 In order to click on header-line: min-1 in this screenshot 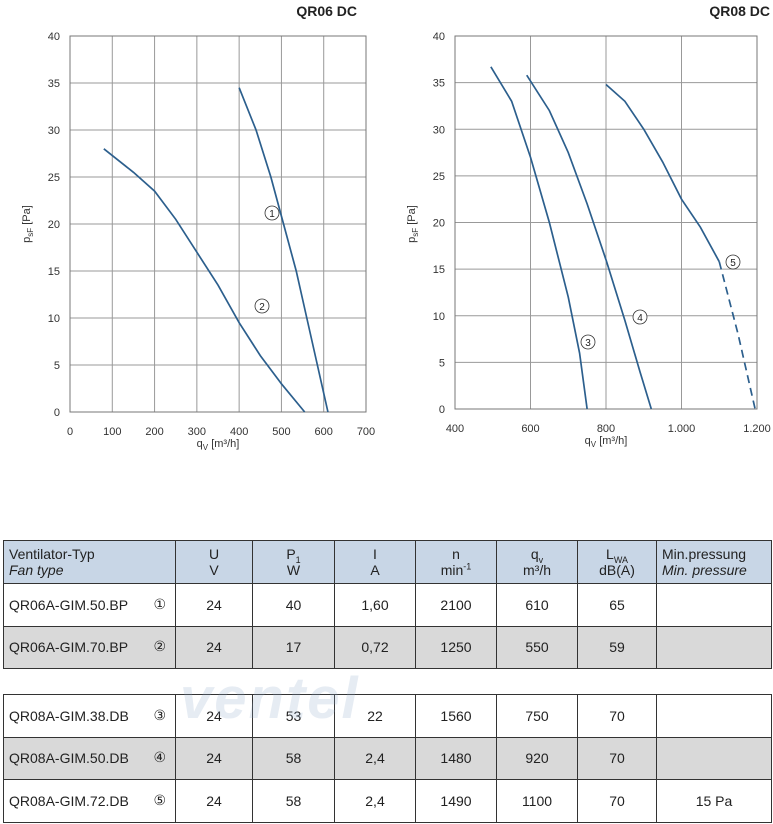, I will do `click(456, 570)`.